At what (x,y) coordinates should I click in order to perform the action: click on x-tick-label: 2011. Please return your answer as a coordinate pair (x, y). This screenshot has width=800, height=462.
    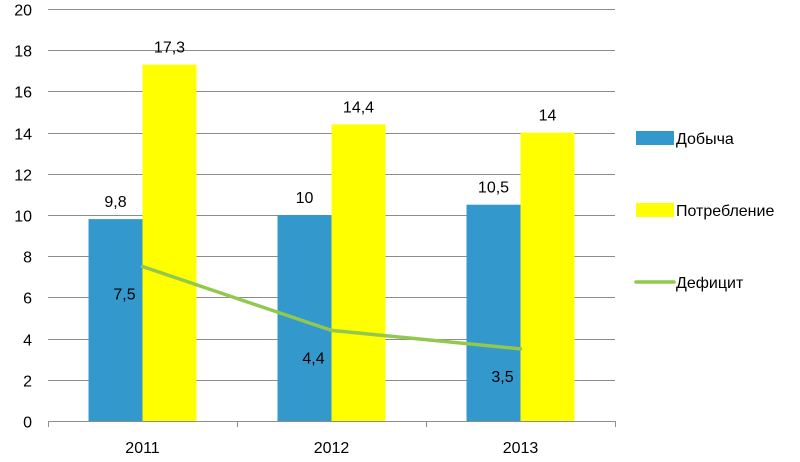
    Looking at the image, I should click on (142, 448).